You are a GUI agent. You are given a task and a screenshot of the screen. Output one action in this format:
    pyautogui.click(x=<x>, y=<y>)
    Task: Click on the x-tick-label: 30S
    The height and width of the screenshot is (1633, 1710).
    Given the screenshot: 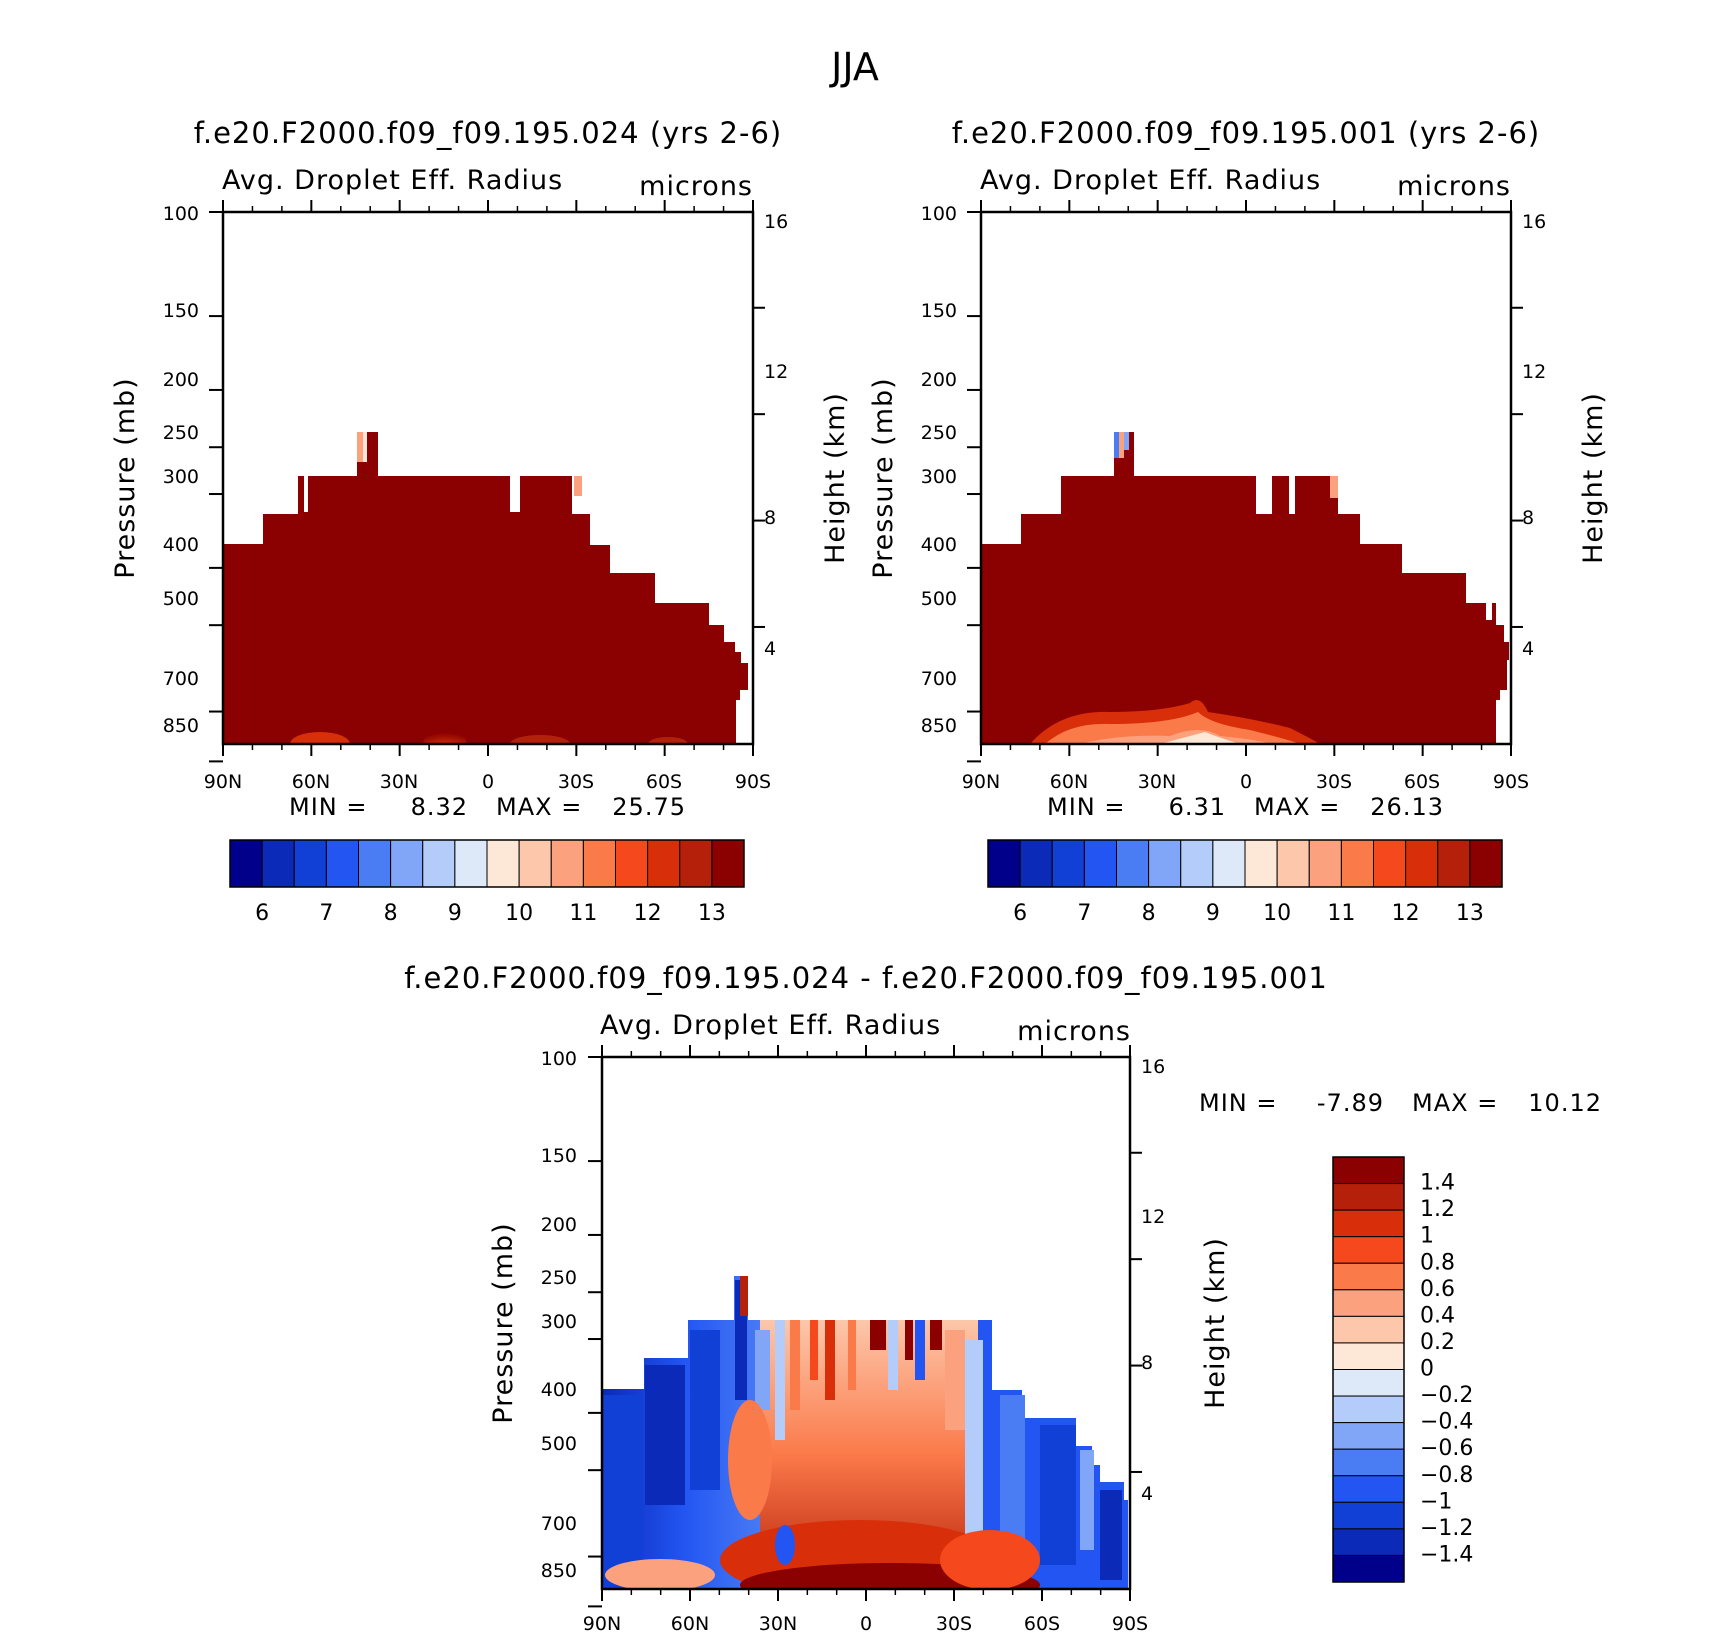 What is the action you would take?
    pyautogui.click(x=576, y=782)
    